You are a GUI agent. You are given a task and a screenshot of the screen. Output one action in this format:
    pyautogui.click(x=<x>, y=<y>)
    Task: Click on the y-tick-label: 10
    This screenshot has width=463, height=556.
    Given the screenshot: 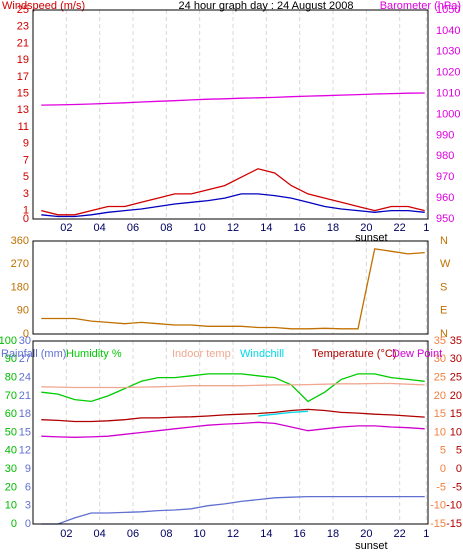 What is the action you would take?
    pyautogui.click(x=11, y=506)
    